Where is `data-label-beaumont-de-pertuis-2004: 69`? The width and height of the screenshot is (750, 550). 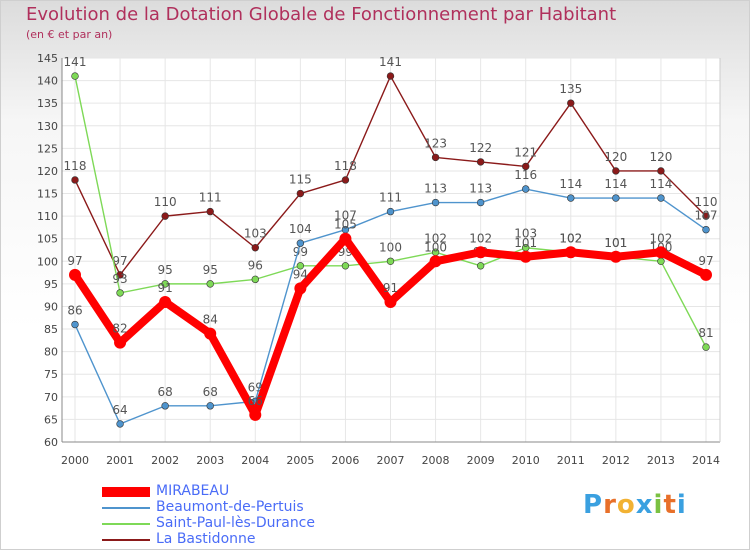
data-label-beaumont-de-pertuis-2004: 69 is located at coordinates (255, 387).